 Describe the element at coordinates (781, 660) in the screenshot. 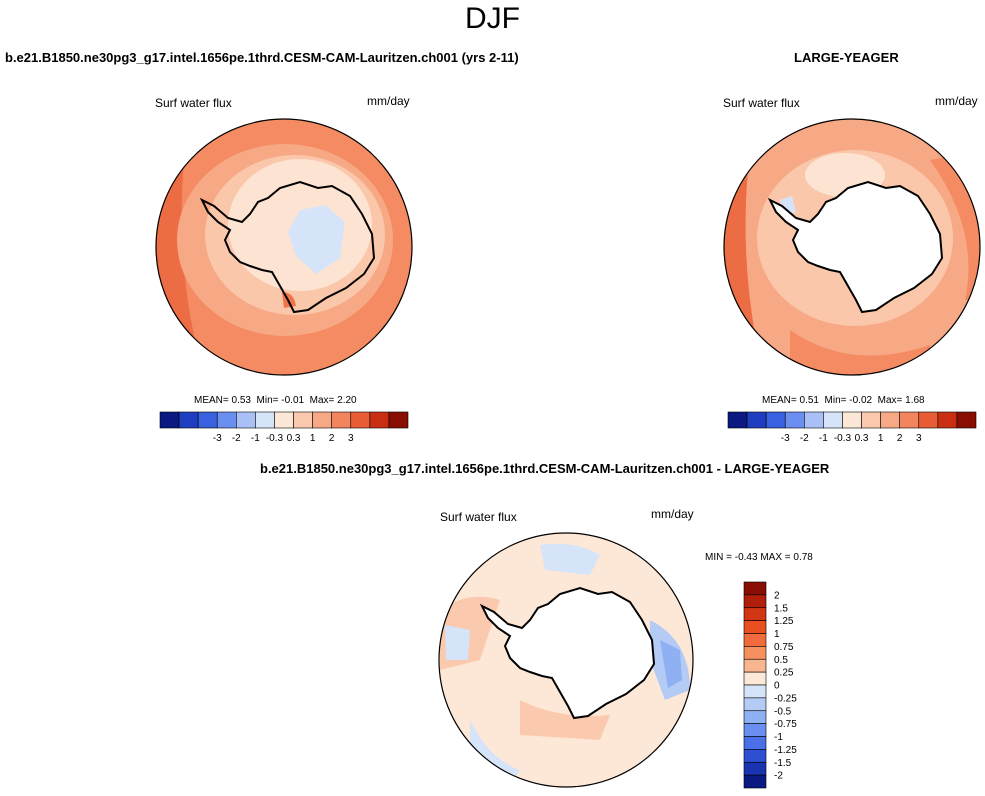

I see `colorbar-tick-label: 0.5` at that location.